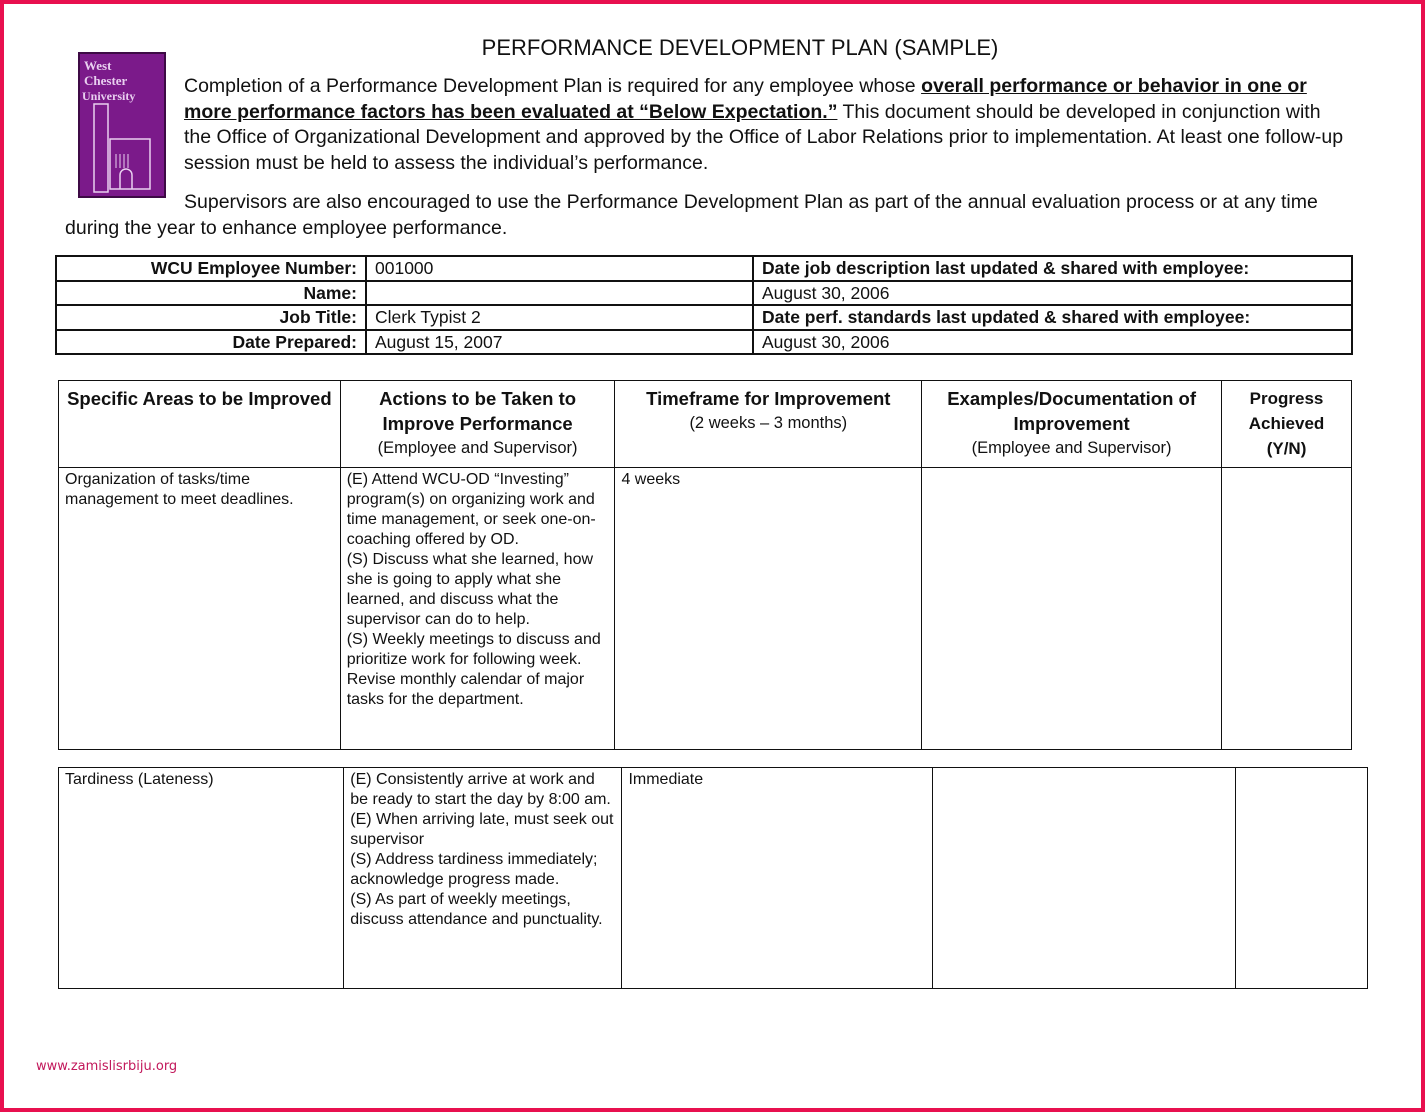  Describe the element at coordinates (211, 292) in the screenshot. I see `info-label: Name:` at that location.